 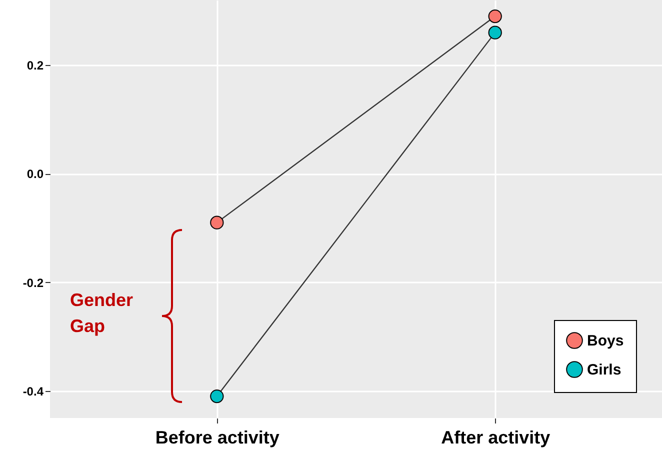 I want to click on y-tick-label: 0.2, so click(x=35, y=65).